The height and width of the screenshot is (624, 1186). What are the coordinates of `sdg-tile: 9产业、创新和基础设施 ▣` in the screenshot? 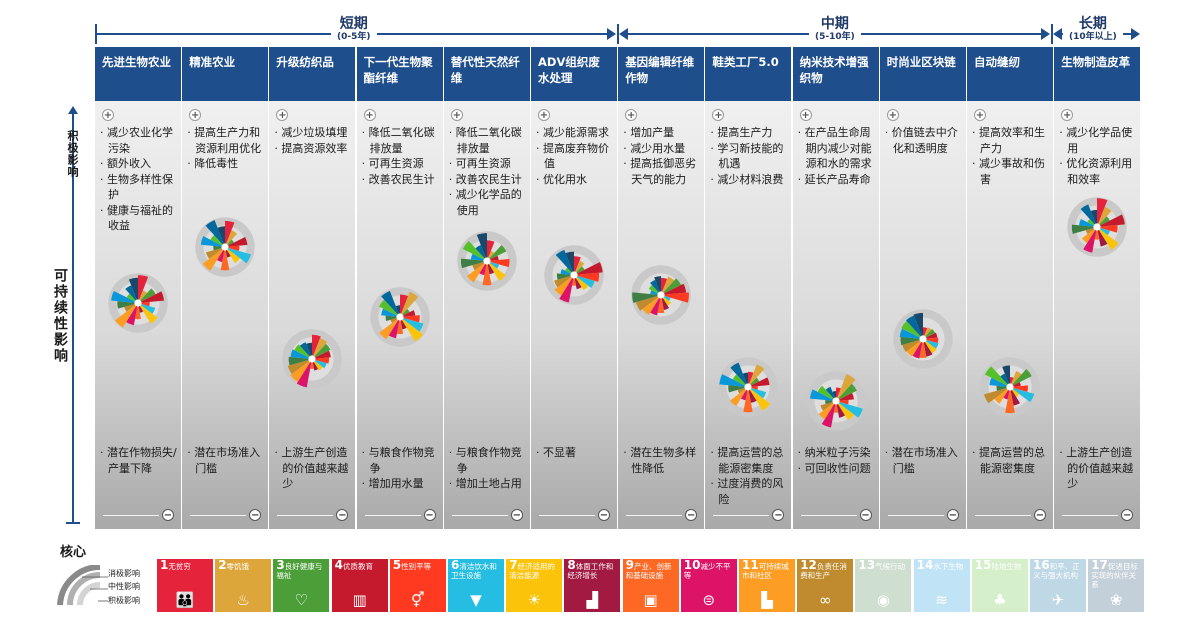 It's located at (650, 585).